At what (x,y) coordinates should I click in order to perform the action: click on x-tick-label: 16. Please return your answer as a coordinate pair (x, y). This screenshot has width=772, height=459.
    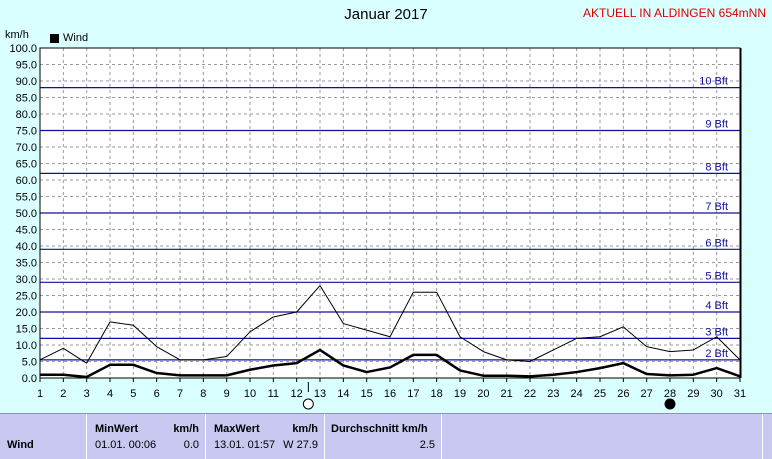
    Looking at the image, I should click on (390, 394).